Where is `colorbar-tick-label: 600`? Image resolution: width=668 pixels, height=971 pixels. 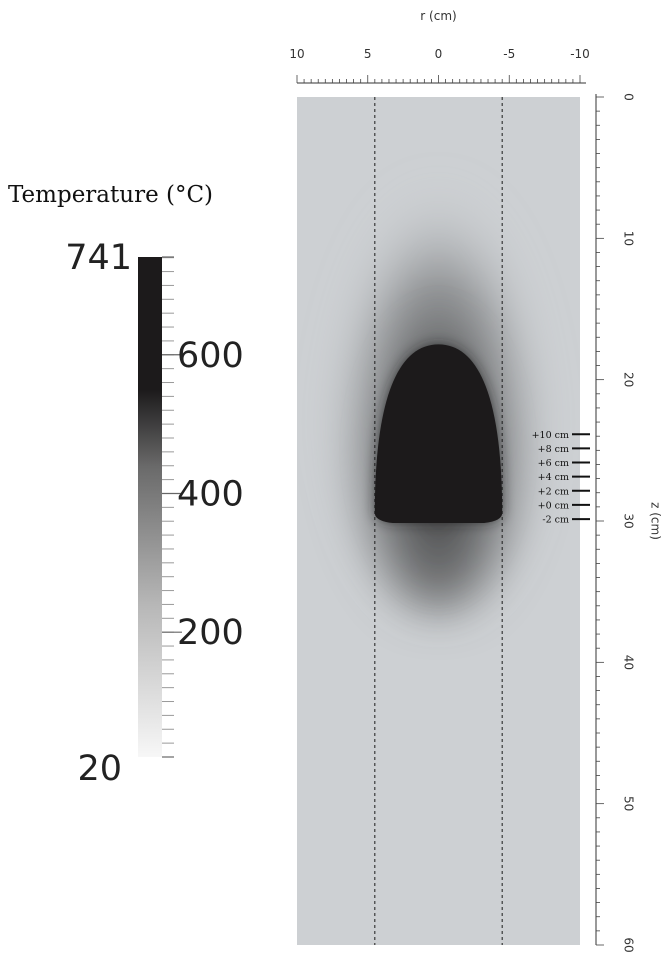 colorbar-tick-label: 600 is located at coordinates (210, 356).